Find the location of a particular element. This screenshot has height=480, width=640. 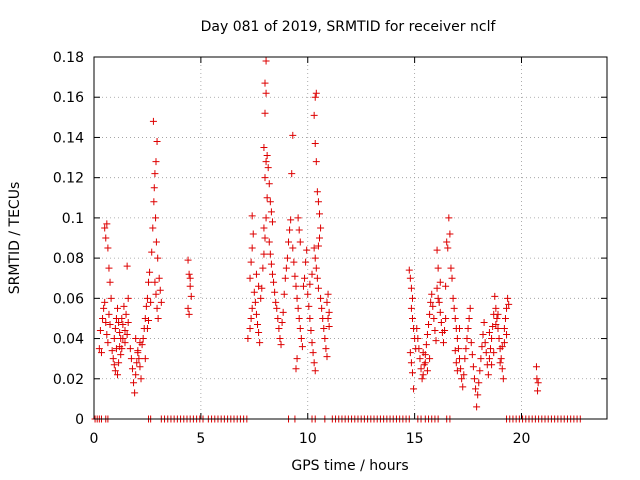

y-tick-label: 0 is located at coordinates (79, 420).